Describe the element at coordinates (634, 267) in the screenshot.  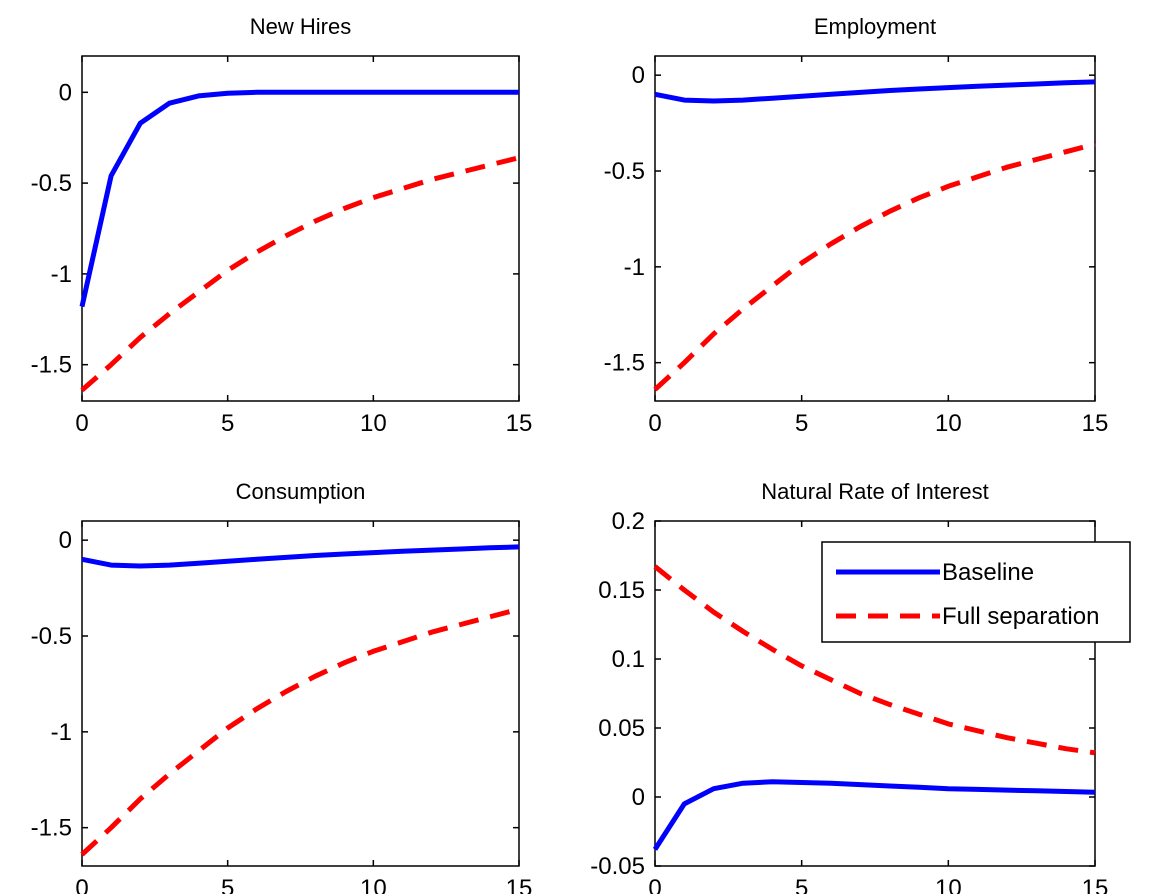
I see `employment-ytick-label: -1` at that location.